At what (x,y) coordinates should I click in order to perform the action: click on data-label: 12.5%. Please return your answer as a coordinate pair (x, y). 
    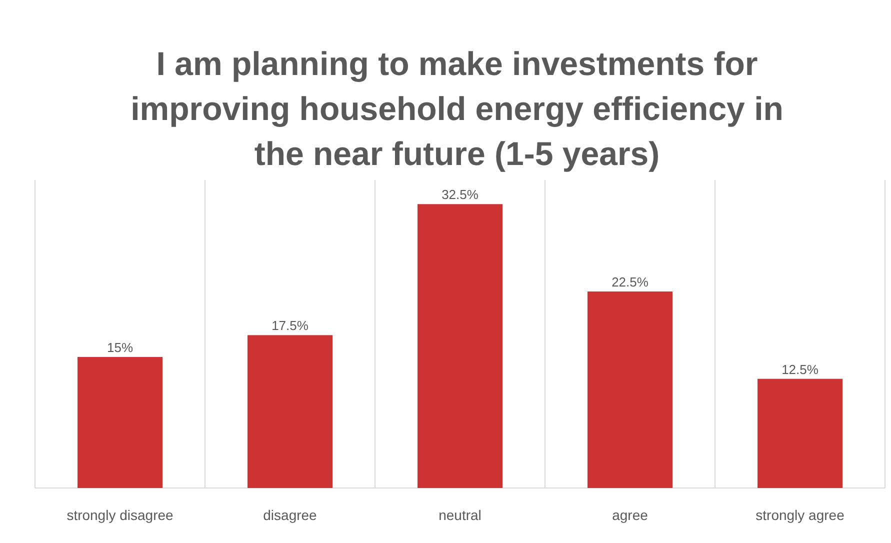
    Looking at the image, I should click on (800, 369).